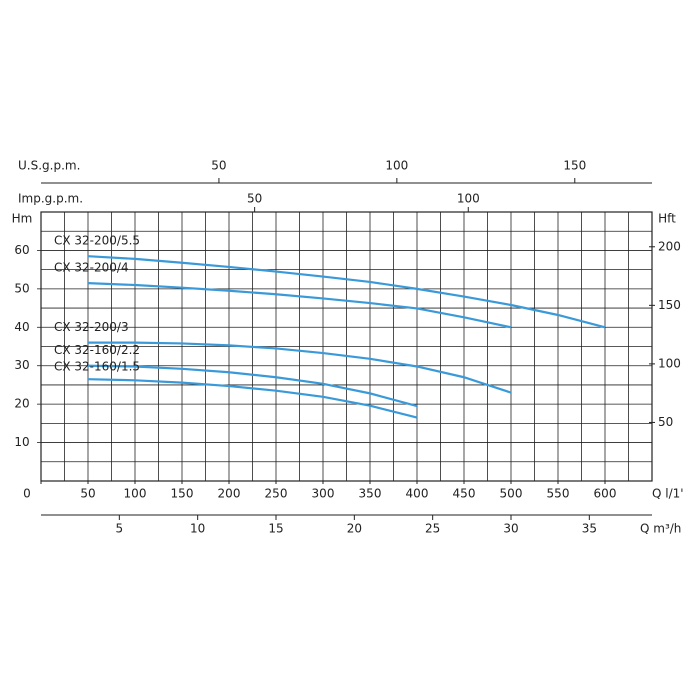  Describe the element at coordinates (323, 494) in the screenshot. I see `x-tick-label: 300` at that location.